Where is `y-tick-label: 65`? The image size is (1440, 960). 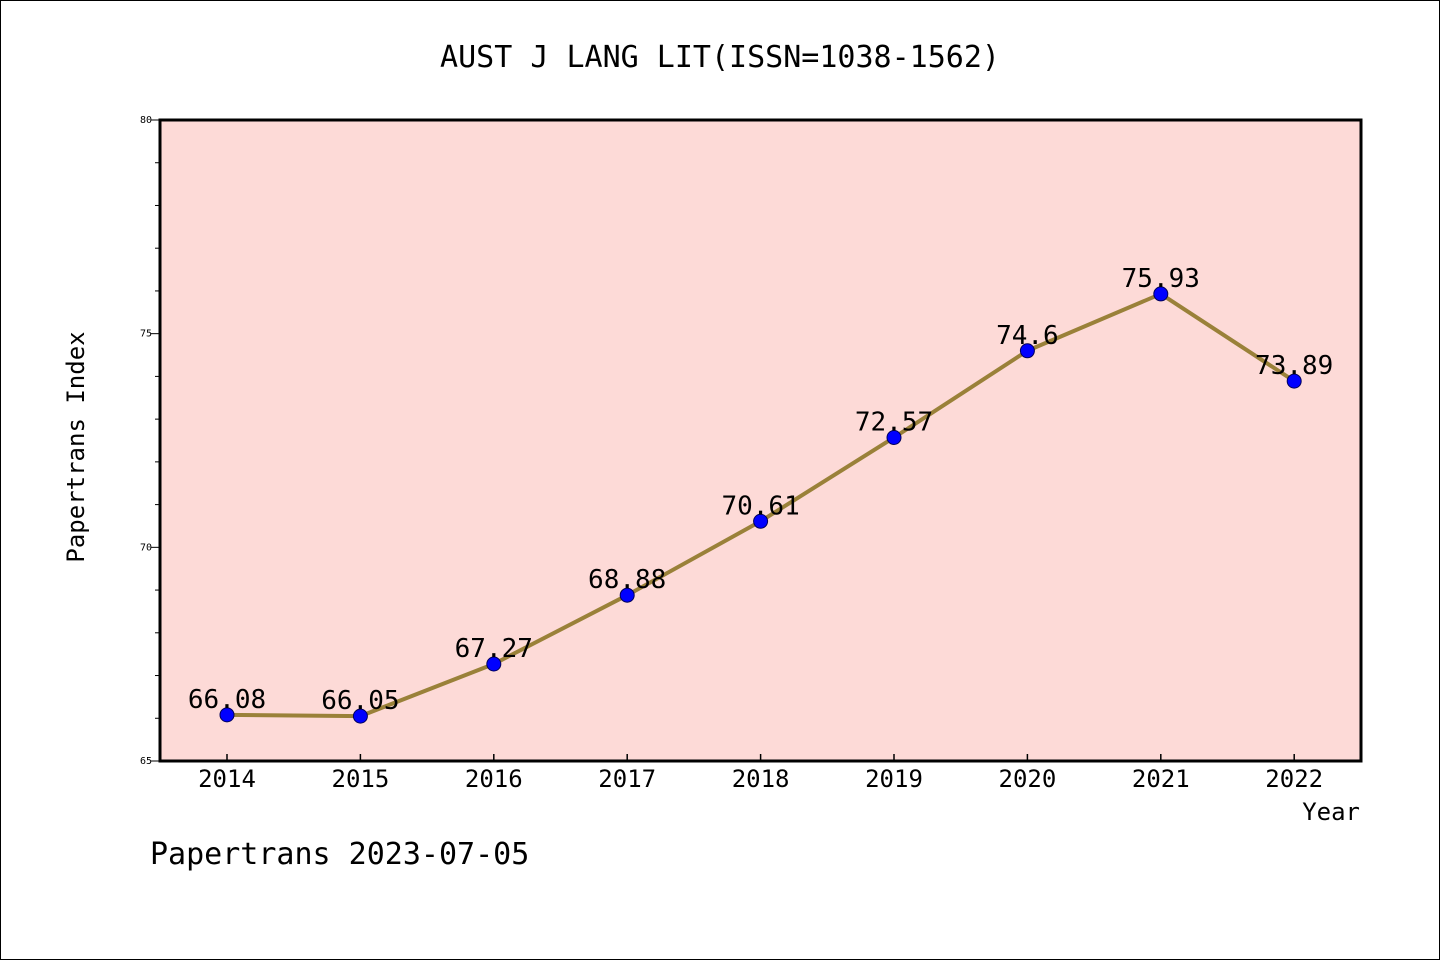
y-tick-label: 65 is located at coordinates (146, 761).